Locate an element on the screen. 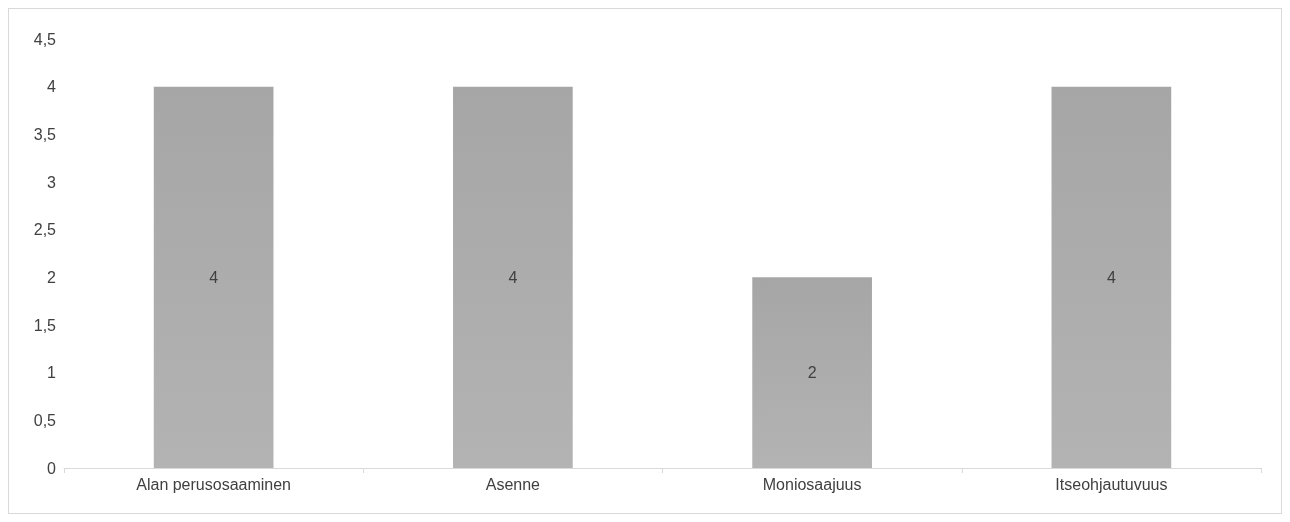  y-tick-label: 1,5 is located at coordinates (45, 325).